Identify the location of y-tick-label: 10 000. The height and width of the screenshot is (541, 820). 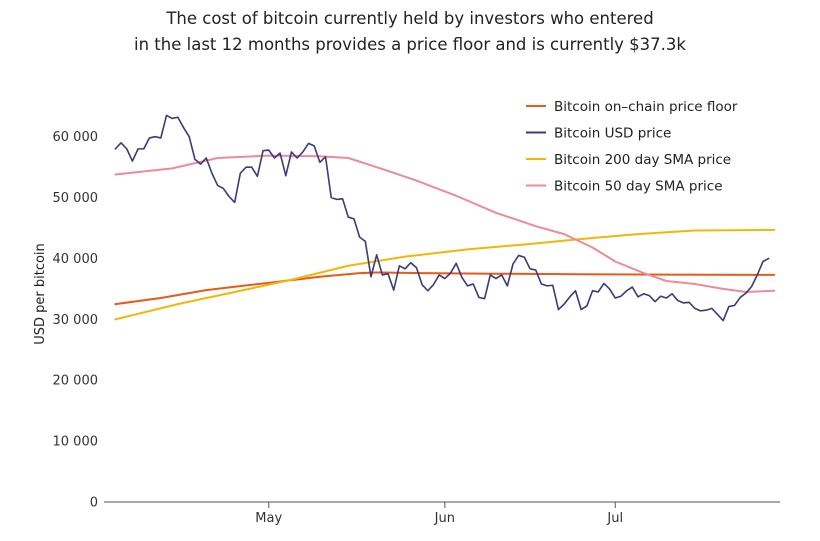
(76, 442).